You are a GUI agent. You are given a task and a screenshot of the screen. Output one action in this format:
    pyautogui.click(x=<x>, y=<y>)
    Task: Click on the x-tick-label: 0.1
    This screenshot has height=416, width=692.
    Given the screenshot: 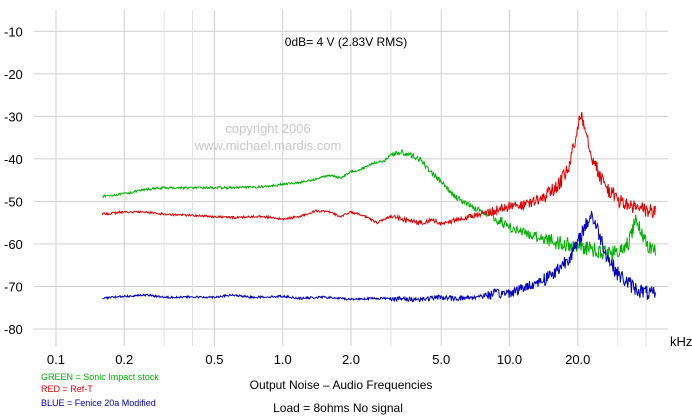 What is the action you would take?
    pyautogui.click(x=56, y=359)
    